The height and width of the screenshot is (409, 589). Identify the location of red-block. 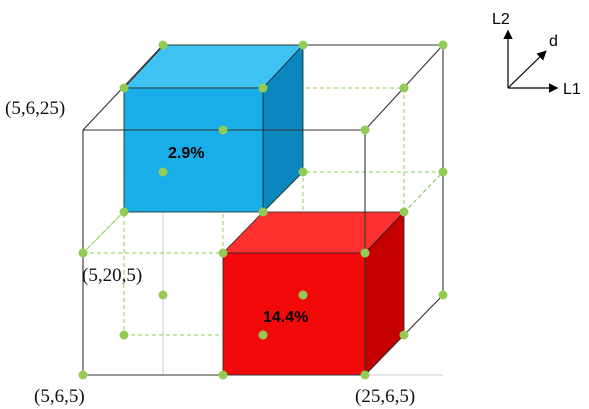
(313, 293).